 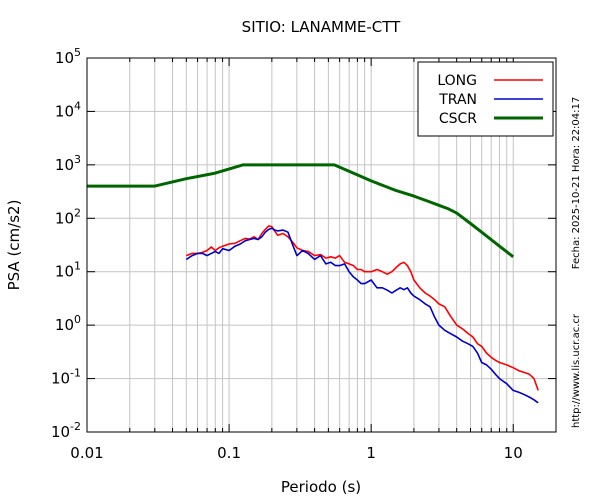 What do you see at coordinates (229, 453) in the screenshot?
I see `x-tick-label: 0.1` at bounding box center [229, 453].